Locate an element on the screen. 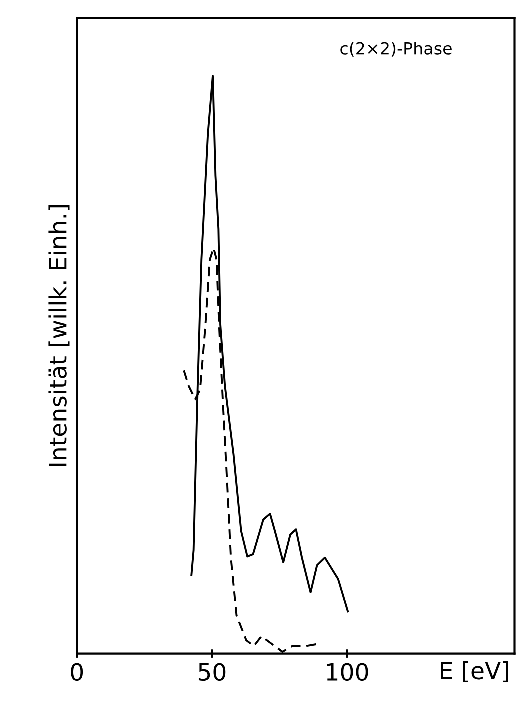  y-axis-title: Intensität [willk. Einh.] is located at coordinates (59, 336).